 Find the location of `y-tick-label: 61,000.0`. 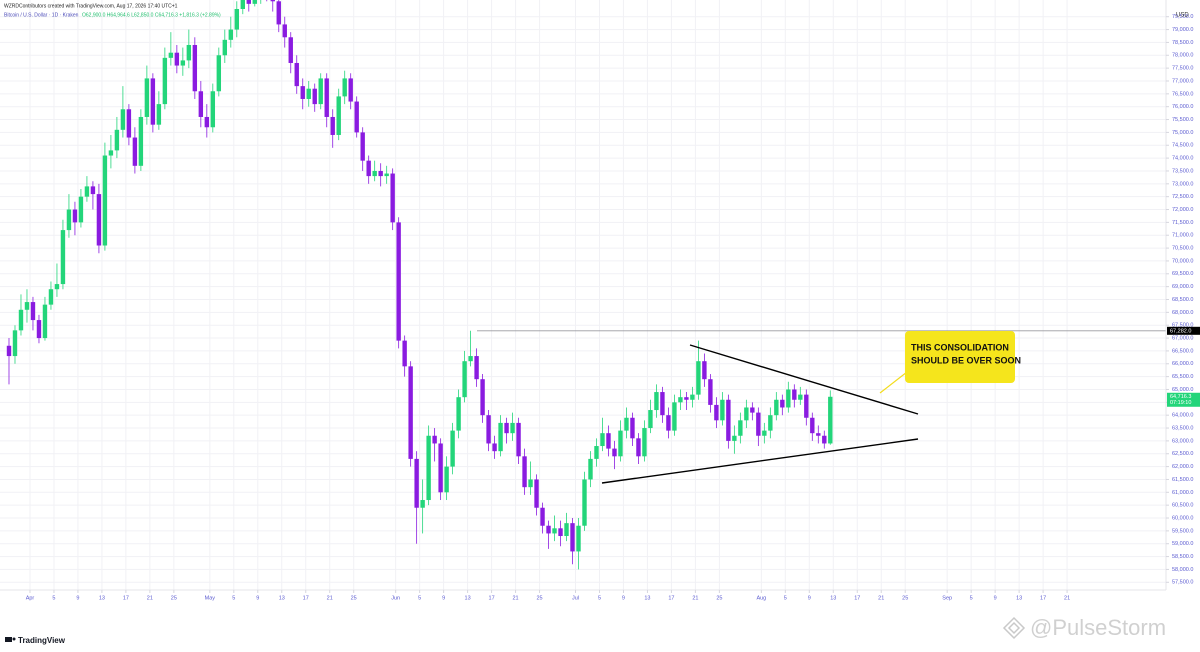

y-tick-label: 61,000.0 is located at coordinates (1182, 493).